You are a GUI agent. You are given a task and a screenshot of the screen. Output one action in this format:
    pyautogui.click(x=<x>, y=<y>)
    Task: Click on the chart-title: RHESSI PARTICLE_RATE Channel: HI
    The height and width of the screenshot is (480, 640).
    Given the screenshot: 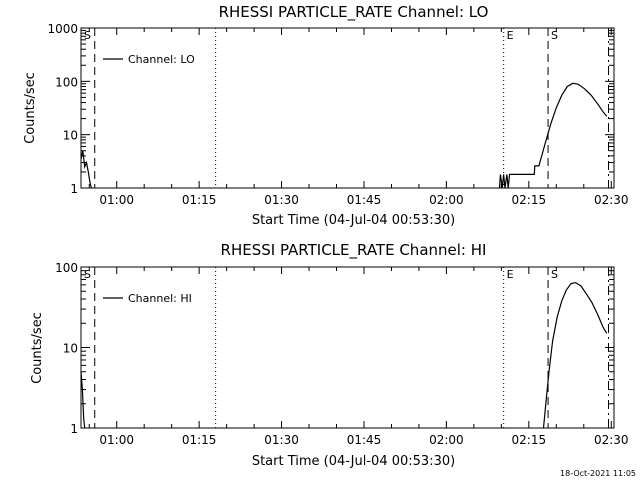 What is the action you would take?
    pyautogui.click(x=354, y=250)
    